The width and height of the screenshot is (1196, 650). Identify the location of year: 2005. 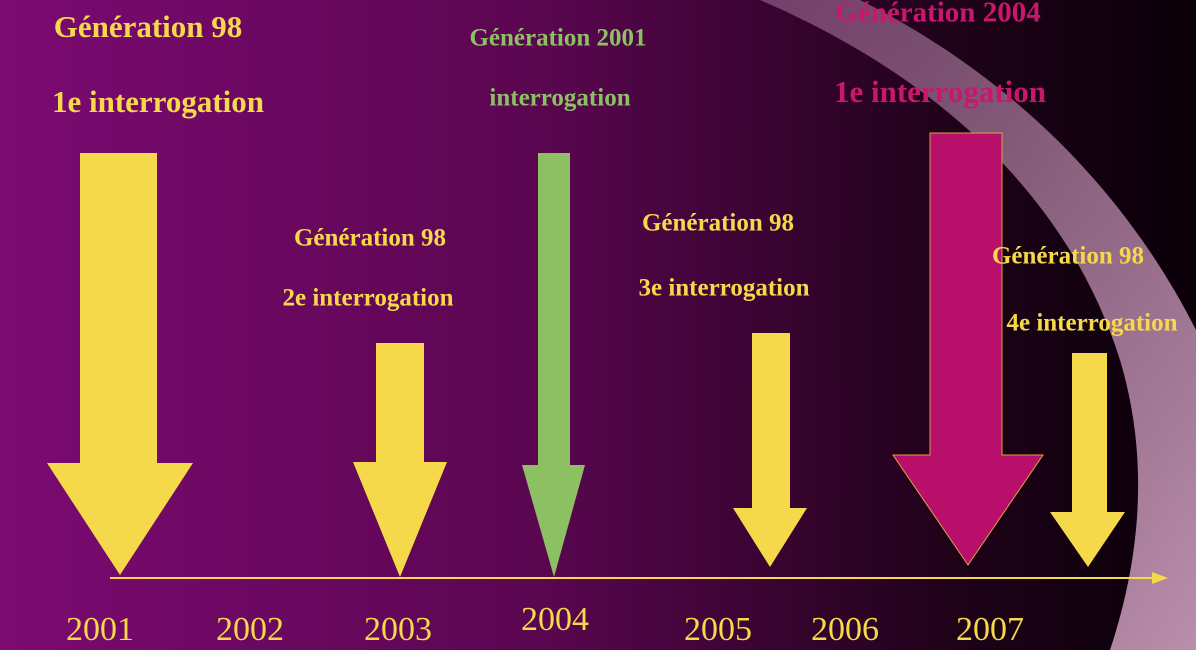
(718, 629).